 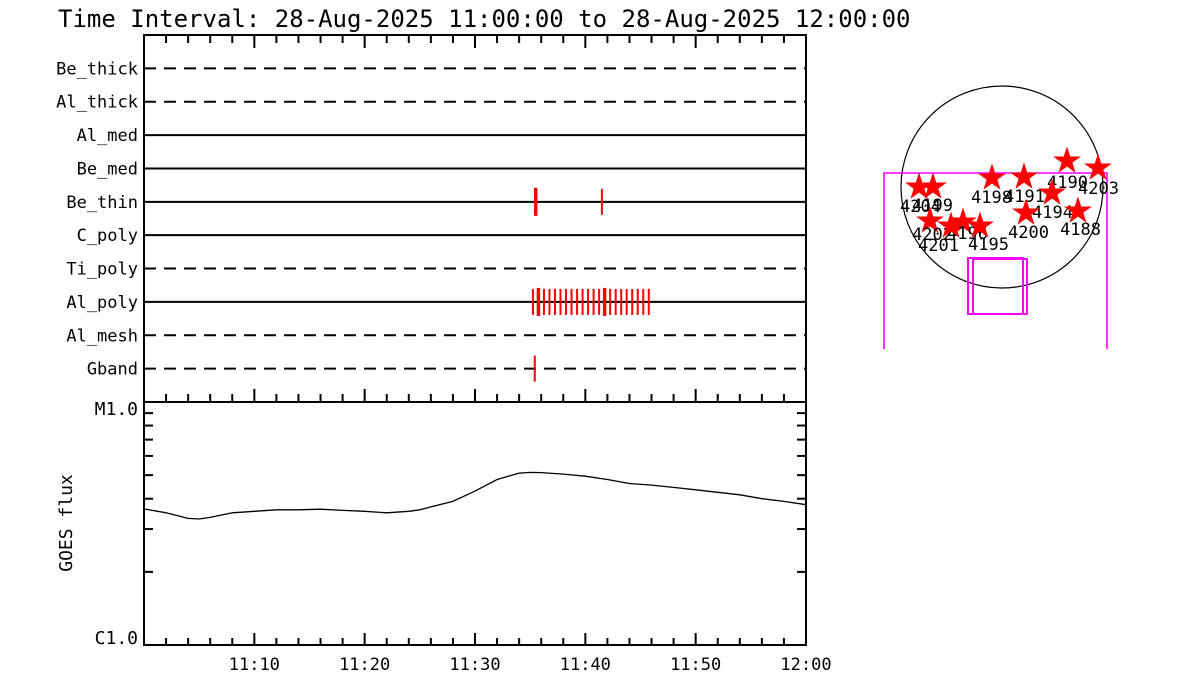 I want to click on goes-xtick-label: 11:30, so click(x=474, y=665).